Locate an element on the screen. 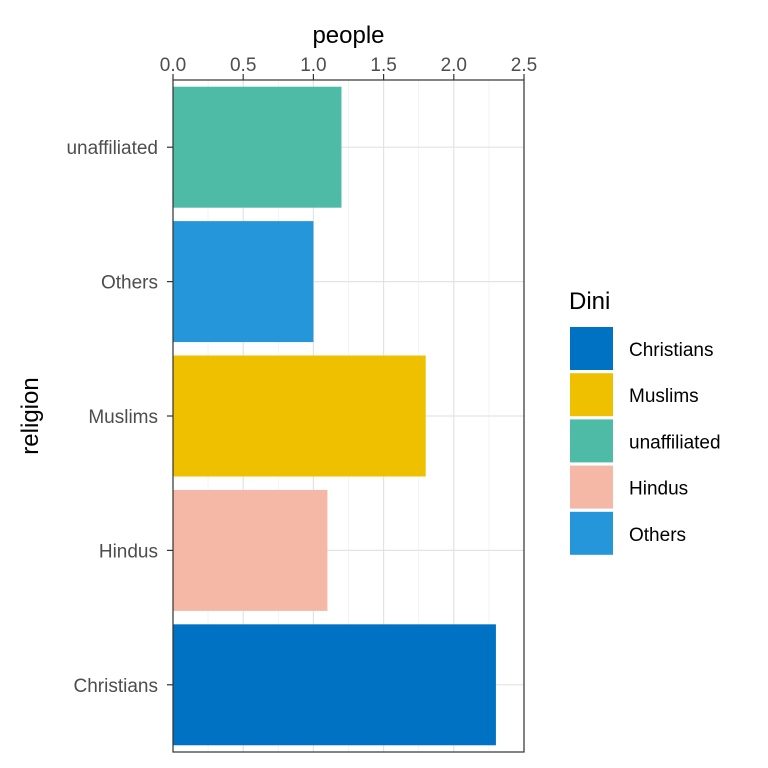 This screenshot has width=768, height=768. legend-key-muslims is located at coordinates (591, 395).